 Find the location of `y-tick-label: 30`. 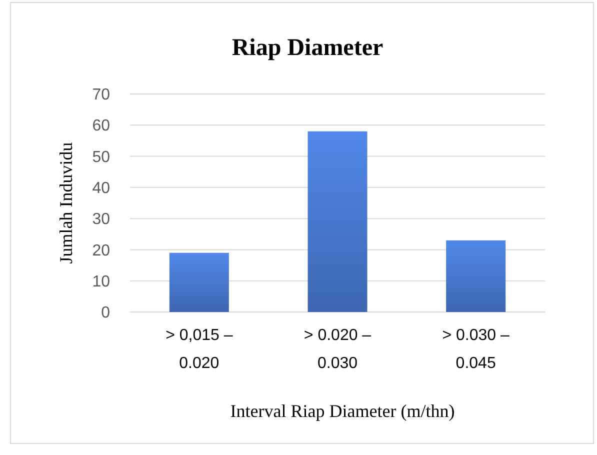

y-tick-label: 30 is located at coordinates (101, 219).